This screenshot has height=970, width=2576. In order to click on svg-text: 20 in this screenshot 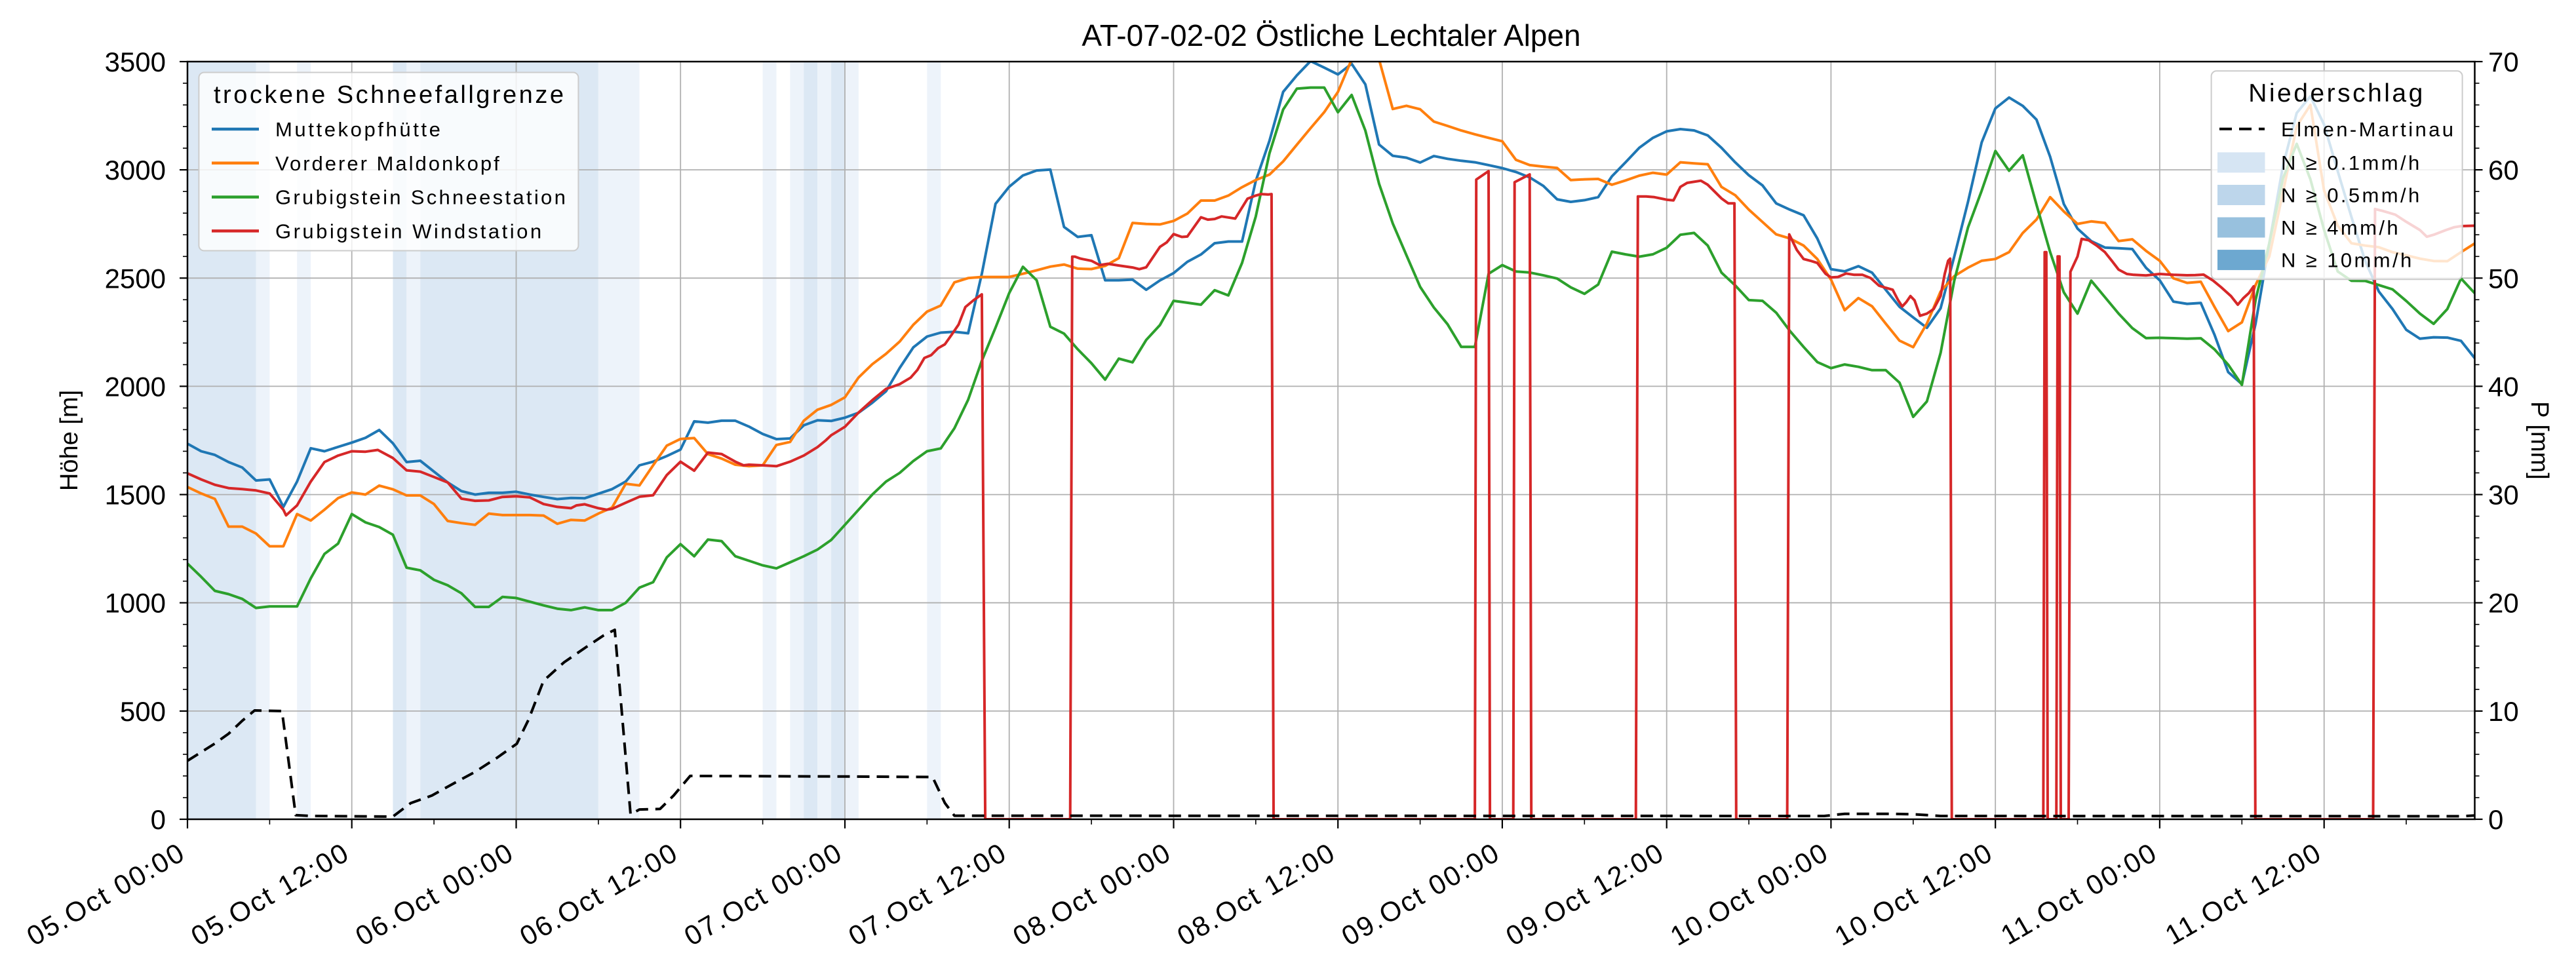, I will do `click(2503, 603)`.